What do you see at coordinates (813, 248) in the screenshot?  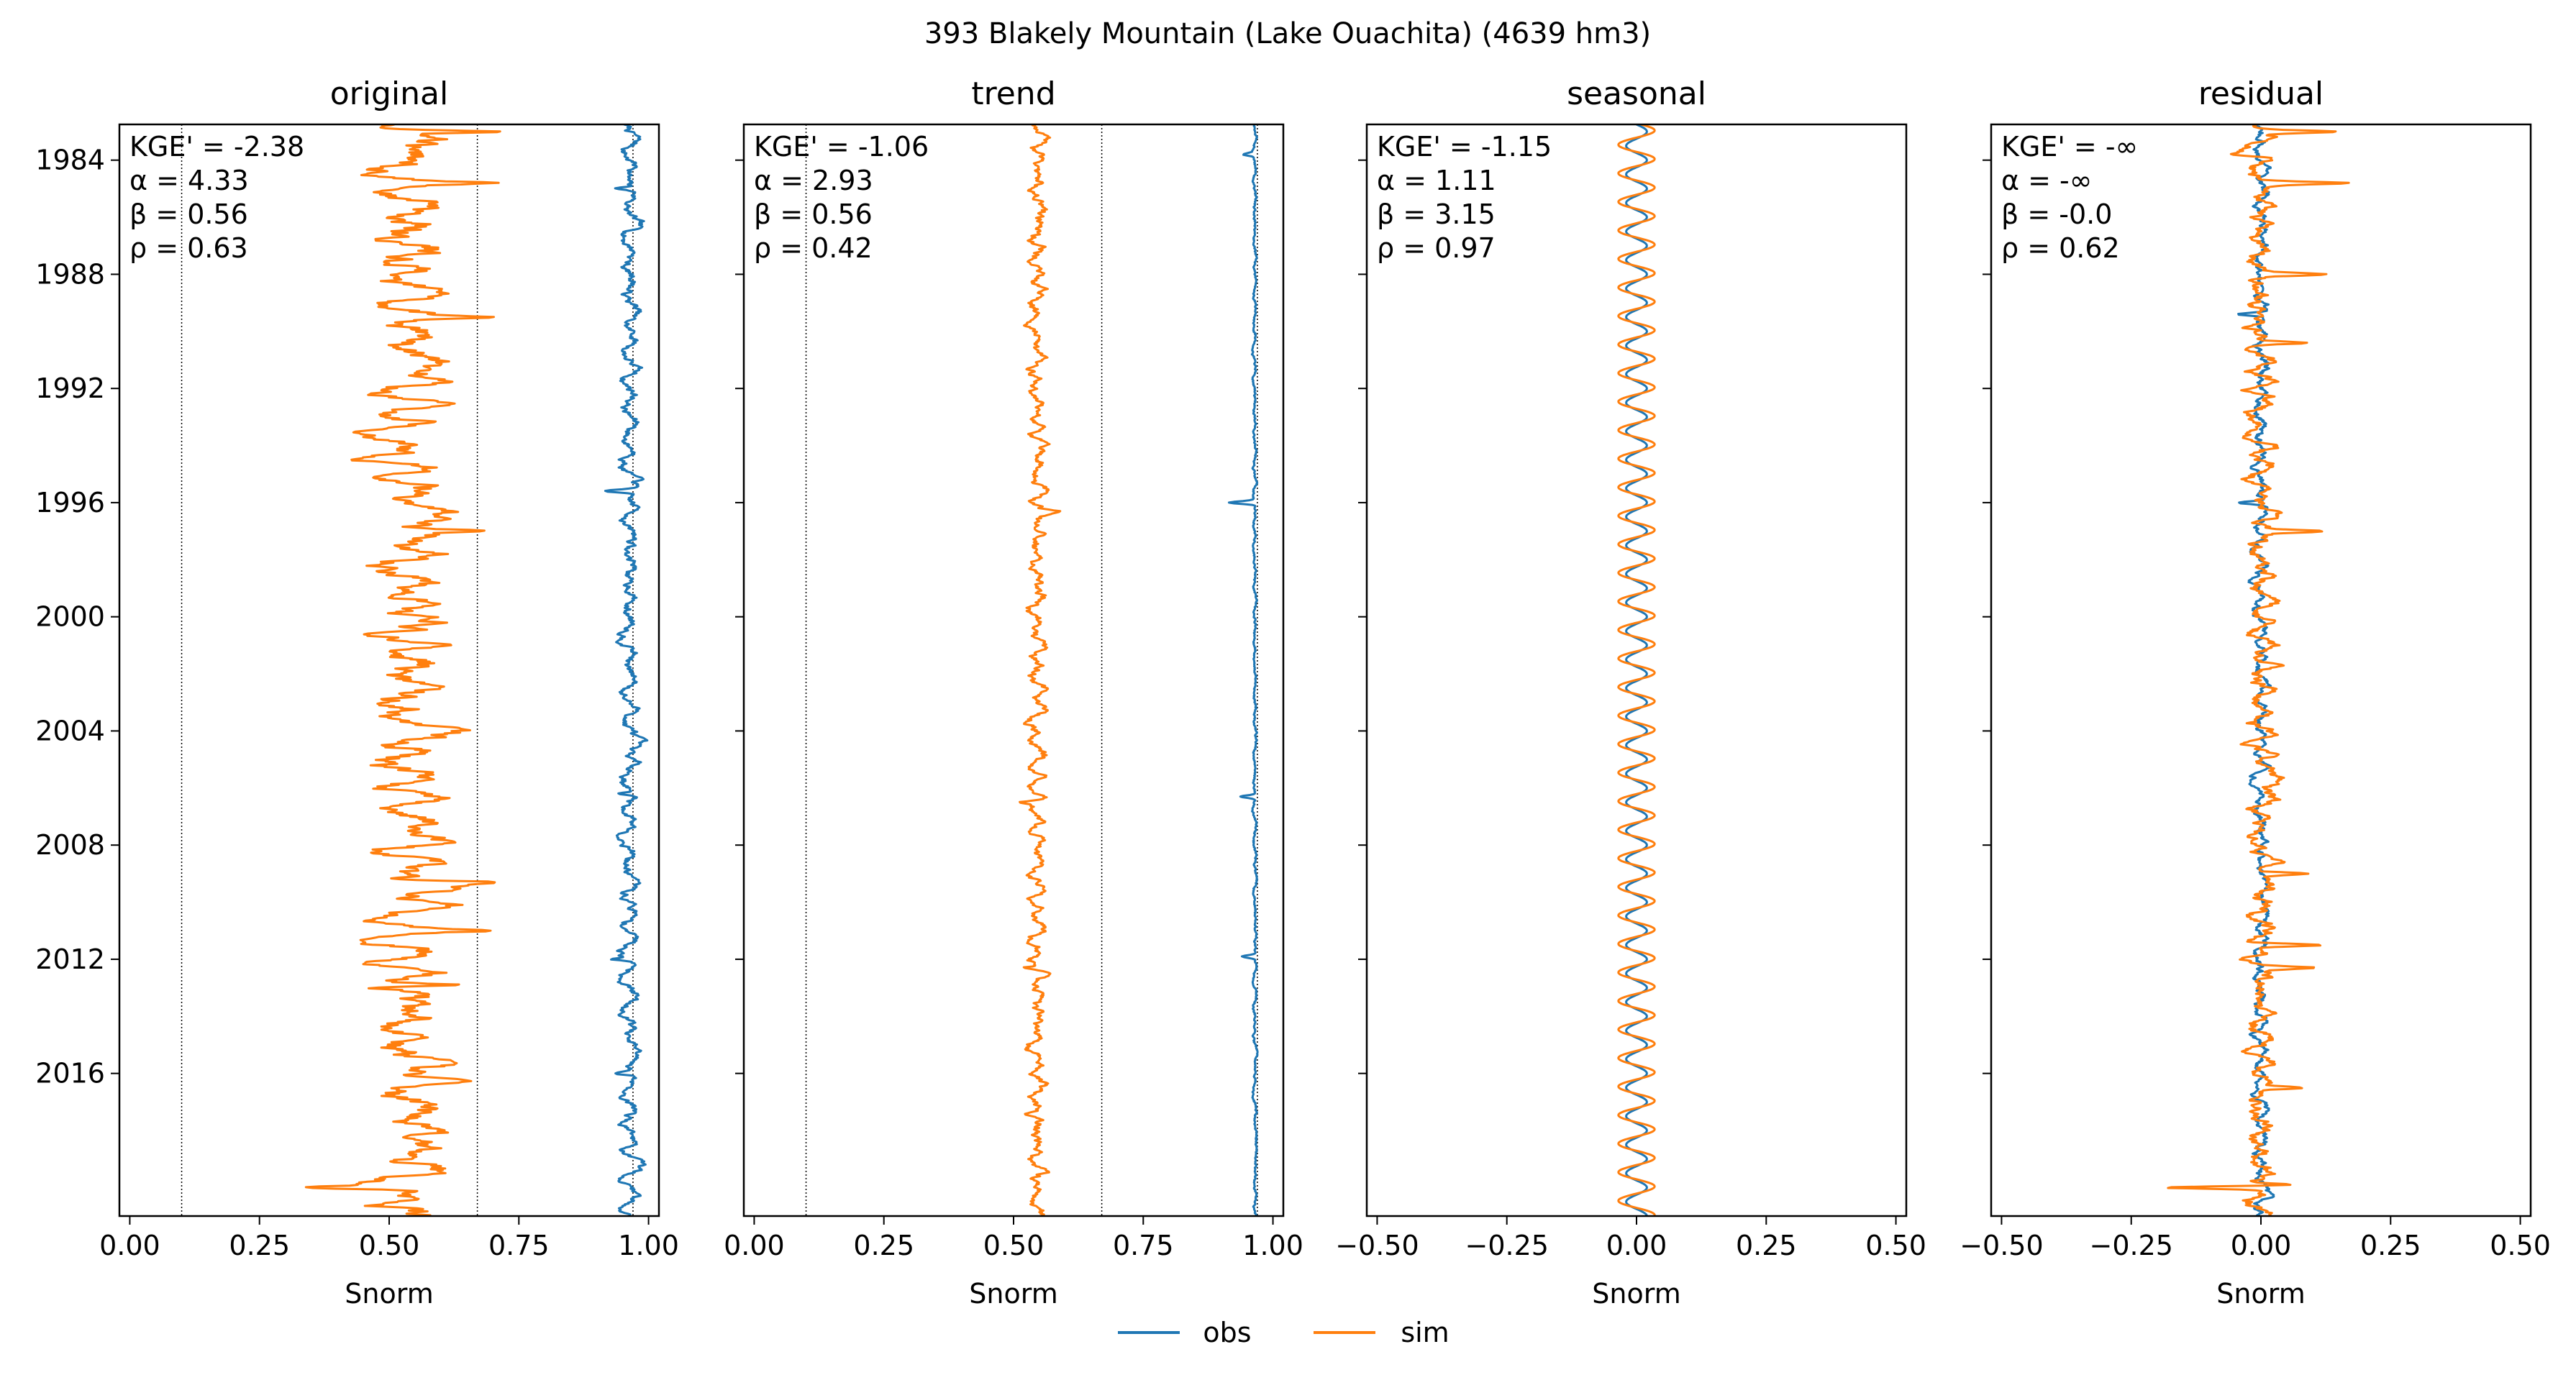 I see `metric-text: ρ = 0.42` at bounding box center [813, 248].